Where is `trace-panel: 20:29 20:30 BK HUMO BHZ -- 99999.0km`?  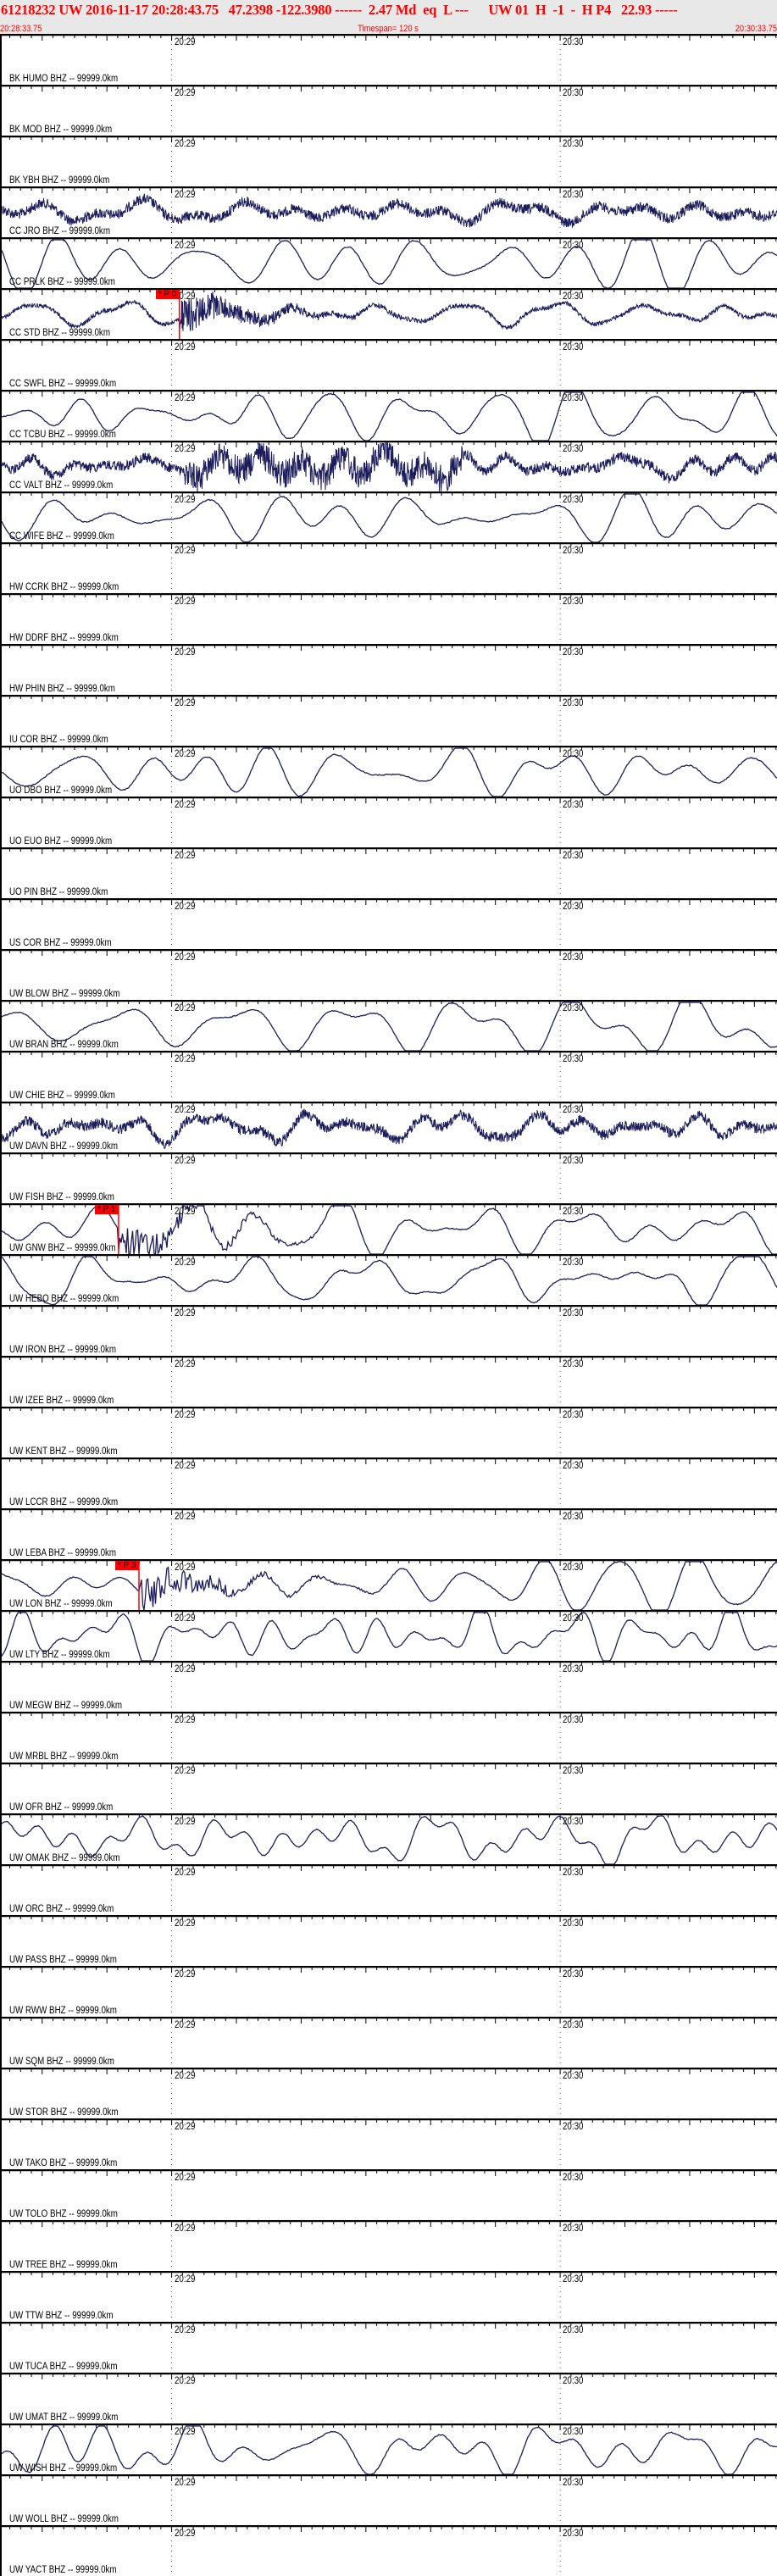
trace-panel: 20:29 20:30 BK HUMO BHZ -- 99999.0km is located at coordinates (389, 59).